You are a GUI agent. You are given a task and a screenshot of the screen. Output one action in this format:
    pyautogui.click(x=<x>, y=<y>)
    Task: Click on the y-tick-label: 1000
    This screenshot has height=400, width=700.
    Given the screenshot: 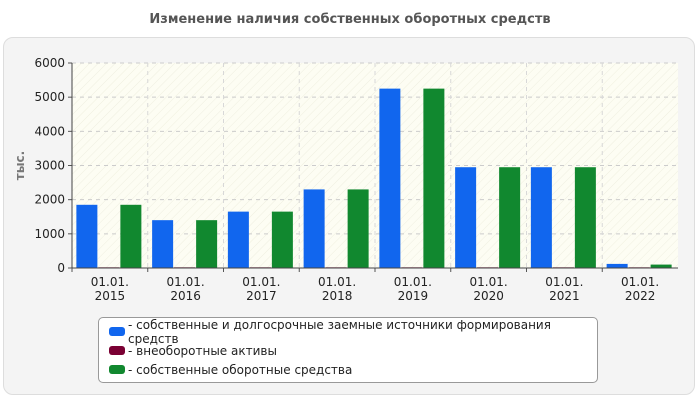 What is the action you would take?
    pyautogui.click(x=49, y=234)
    